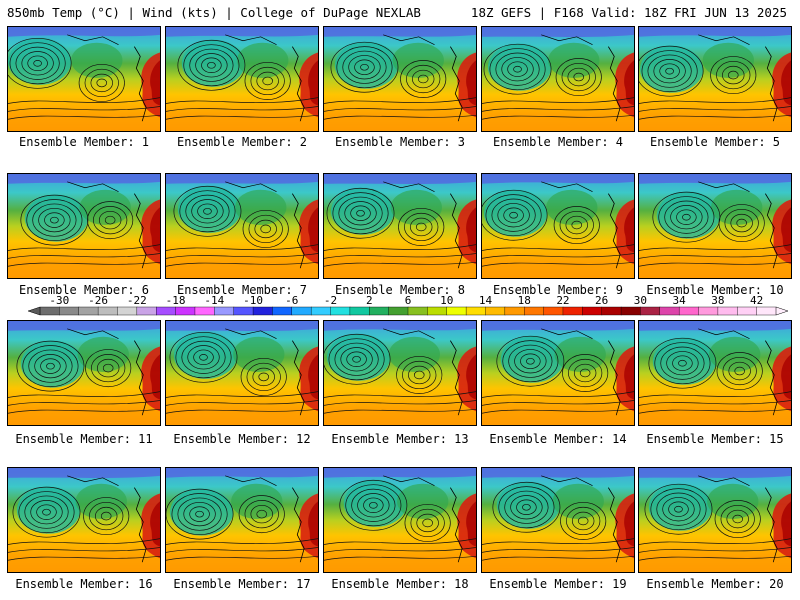 This screenshot has width=800, height=600. What do you see at coordinates (715, 290) in the screenshot?
I see `ensemble-member-label: Ensemble Member: 10` at bounding box center [715, 290].